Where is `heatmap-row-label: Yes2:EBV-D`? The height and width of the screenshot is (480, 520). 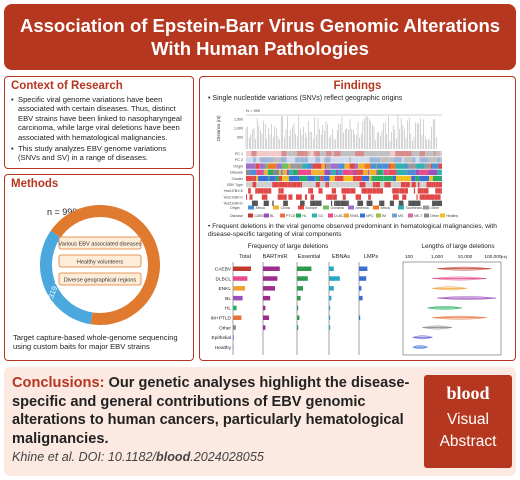 heatmap-row-label: Yes2:EBV-D is located at coordinates (233, 204).